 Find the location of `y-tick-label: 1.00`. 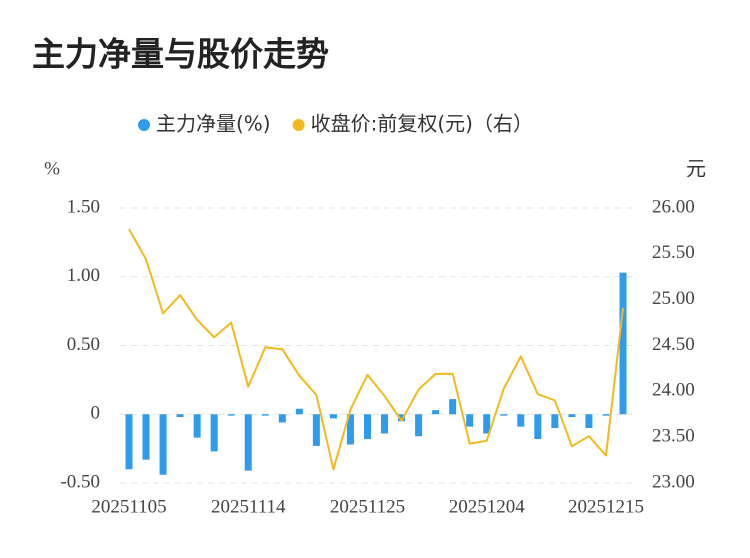

y-tick-label: 1.00 is located at coordinates (83, 275).